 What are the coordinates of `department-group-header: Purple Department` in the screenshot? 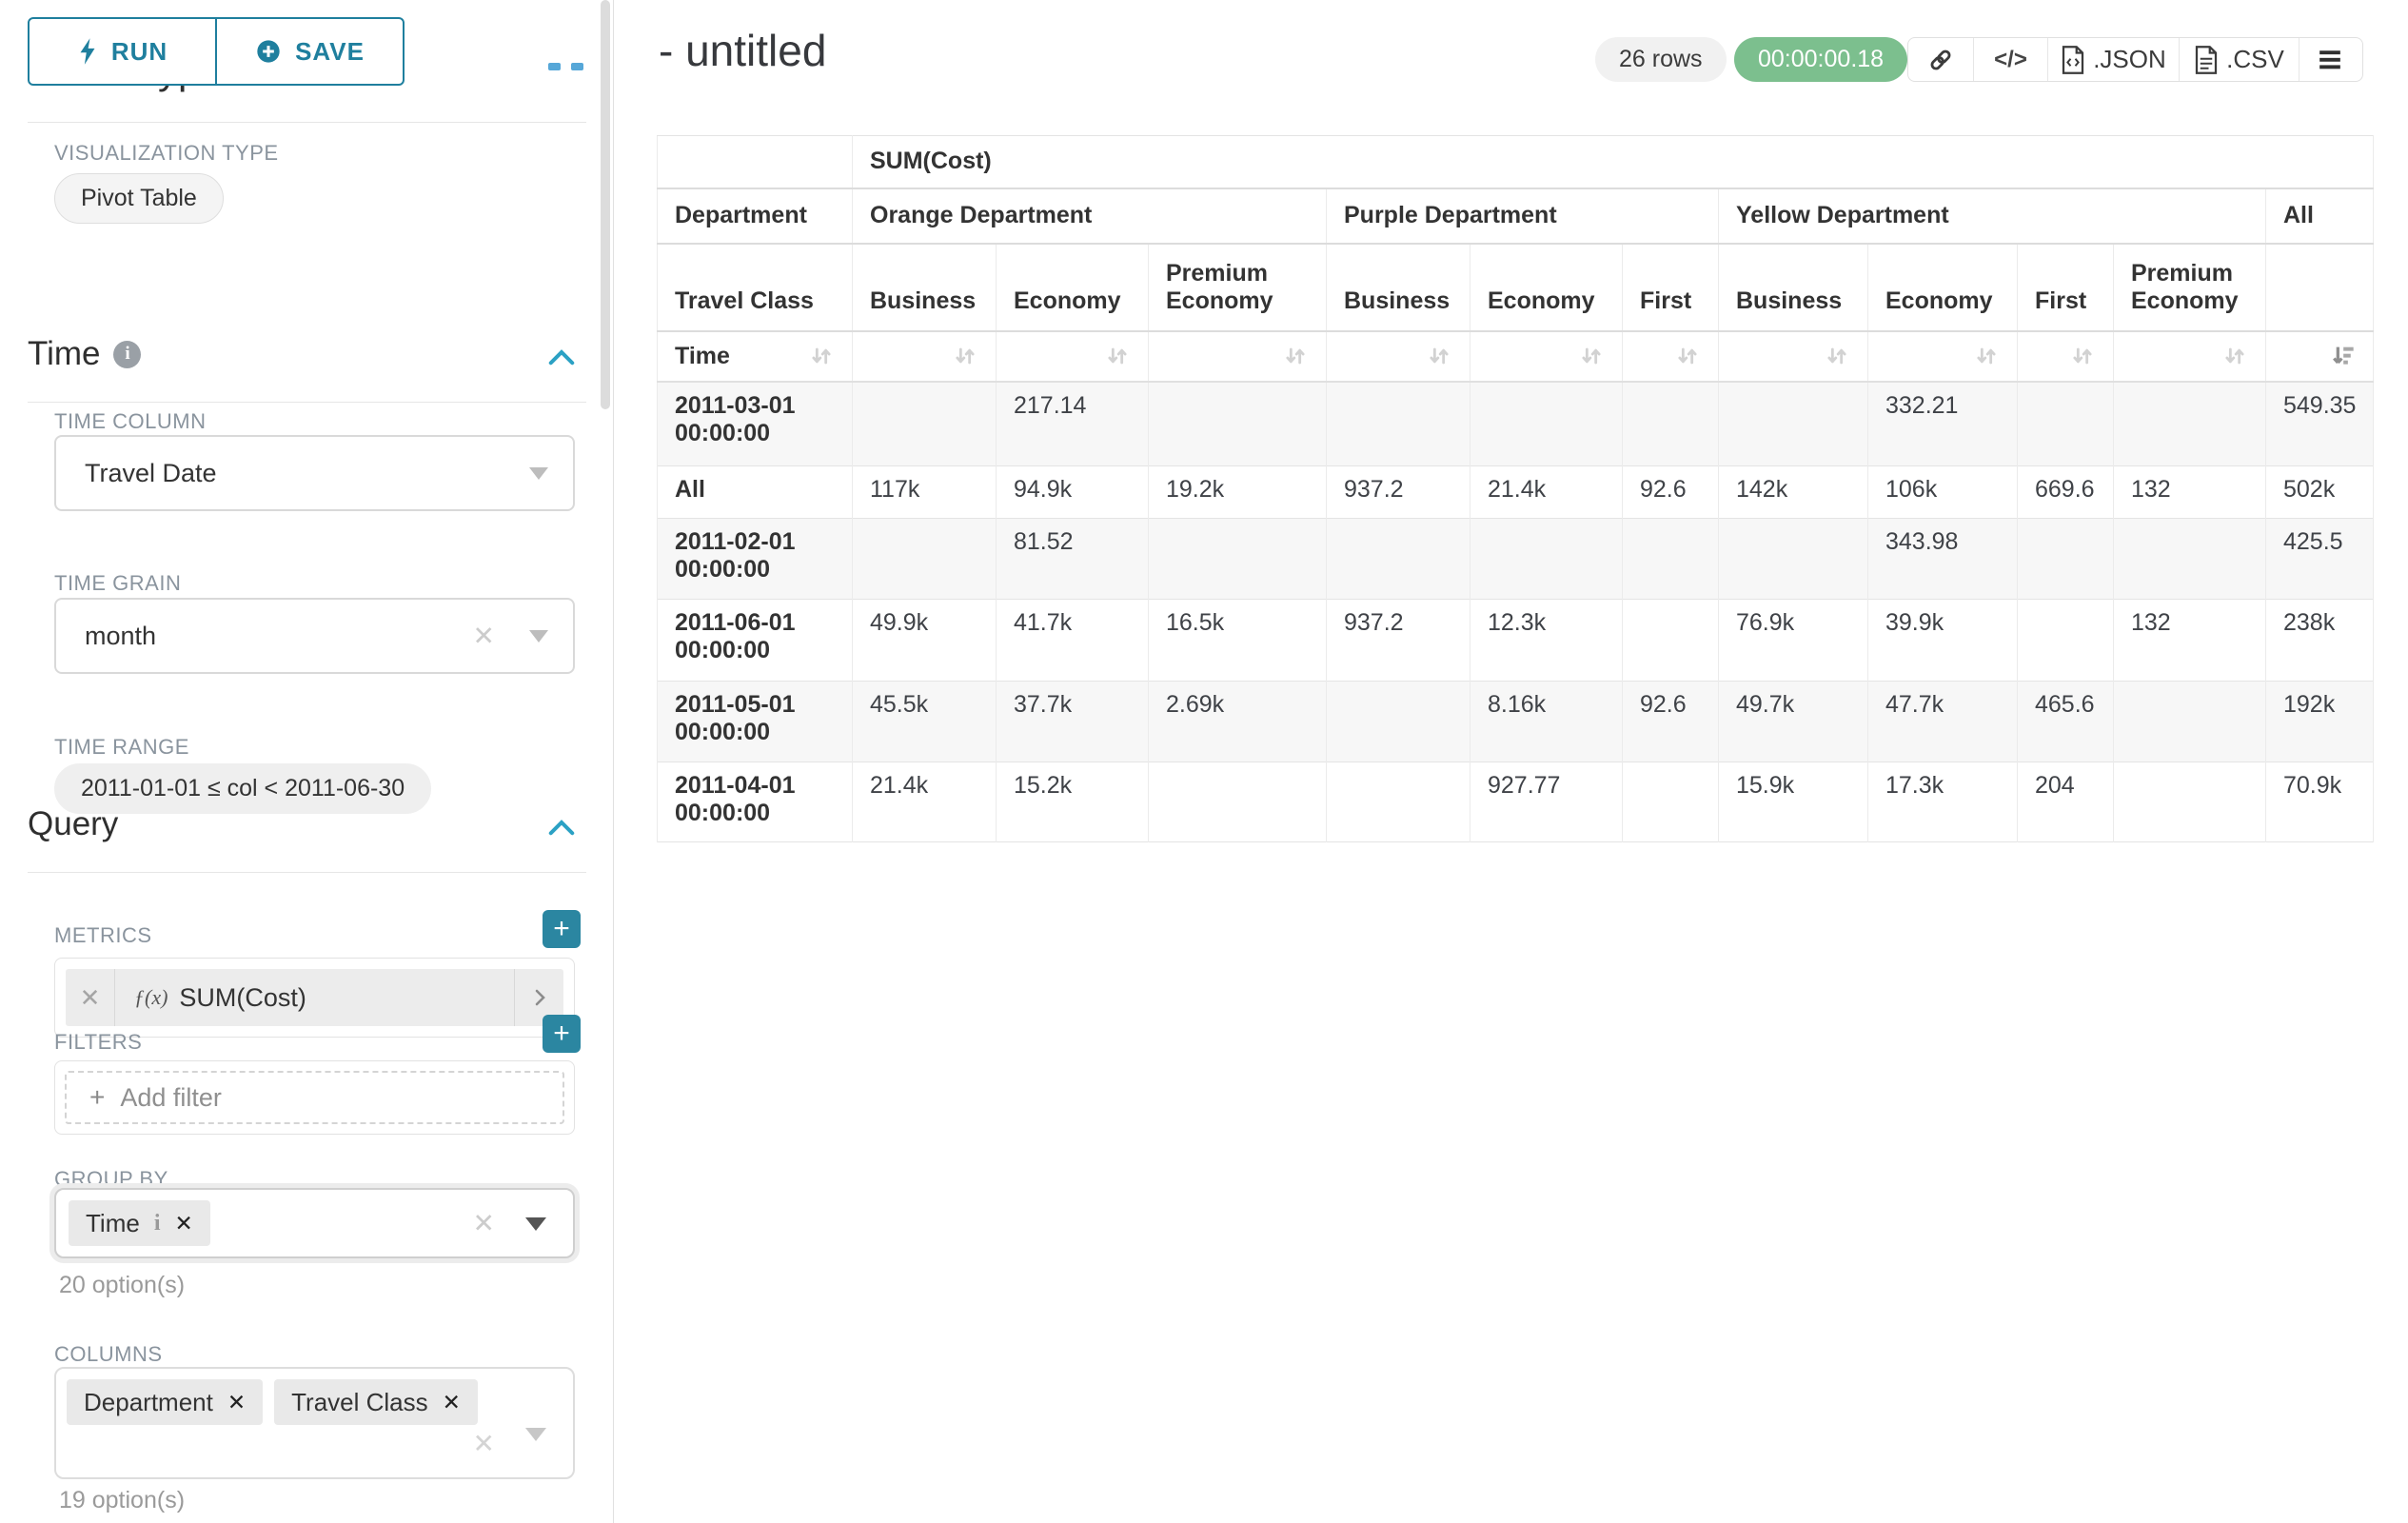 It's located at (1522, 217).